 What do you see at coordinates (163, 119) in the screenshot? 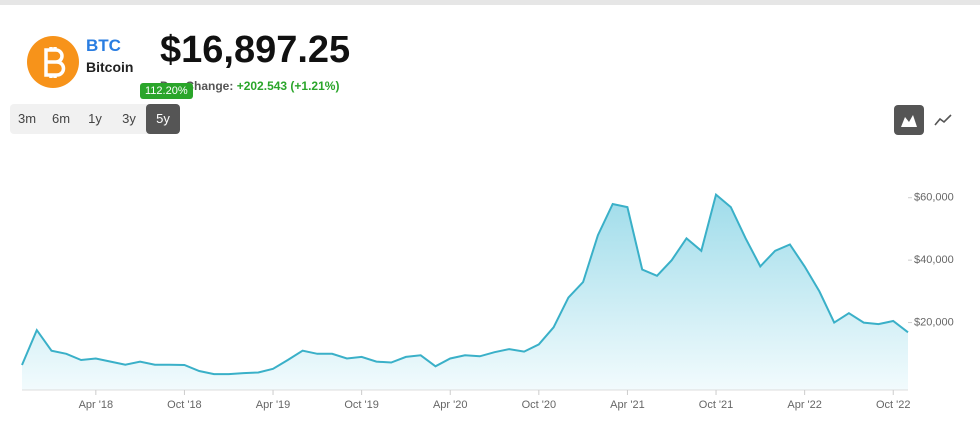
I see `range-button: 5y` at bounding box center [163, 119].